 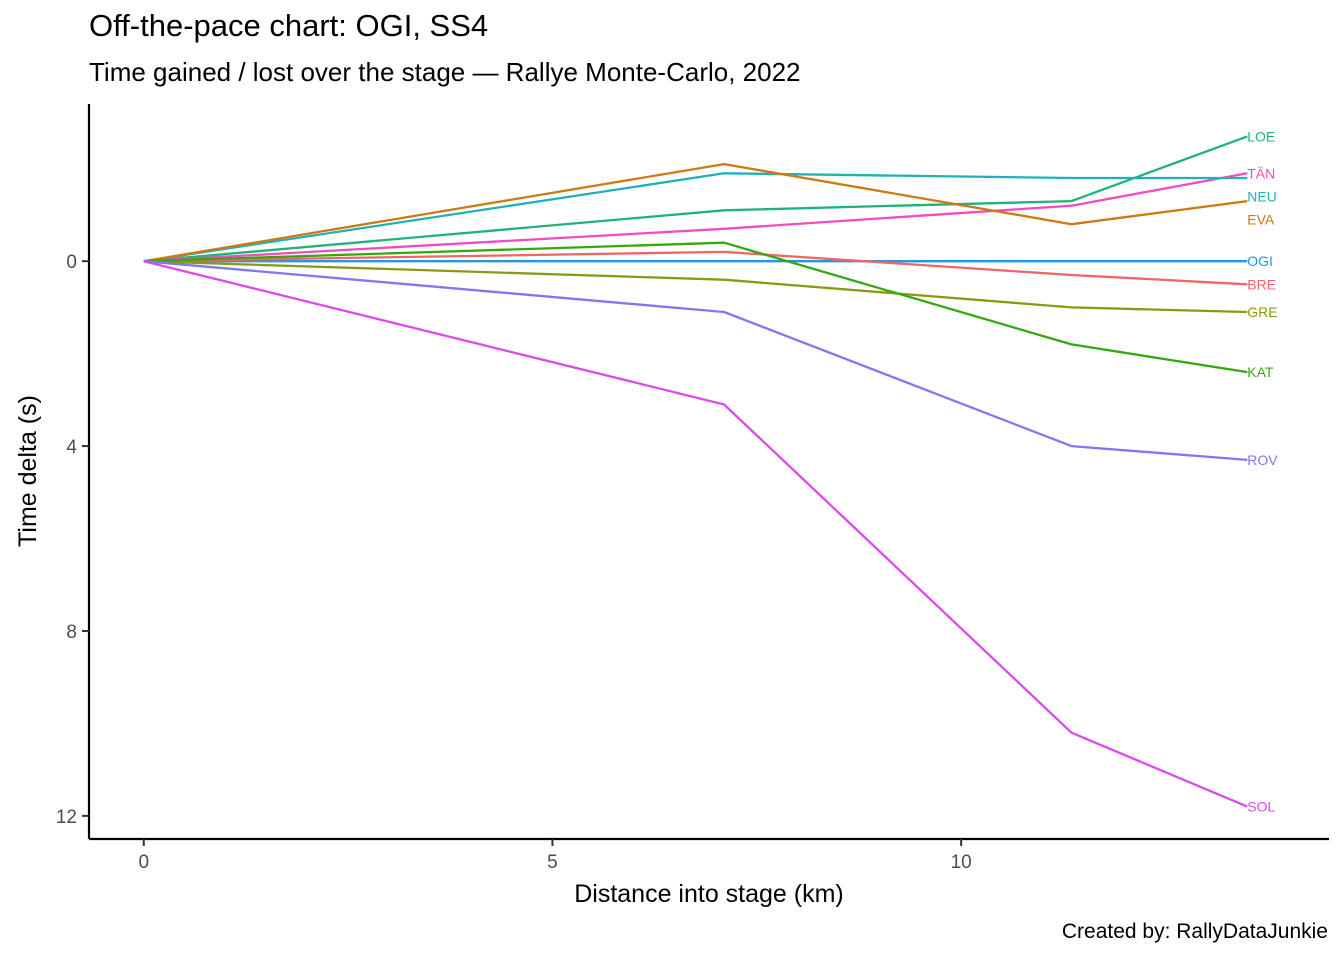 What do you see at coordinates (1261, 284) in the screenshot?
I see `end-label-bre: BRE` at bounding box center [1261, 284].